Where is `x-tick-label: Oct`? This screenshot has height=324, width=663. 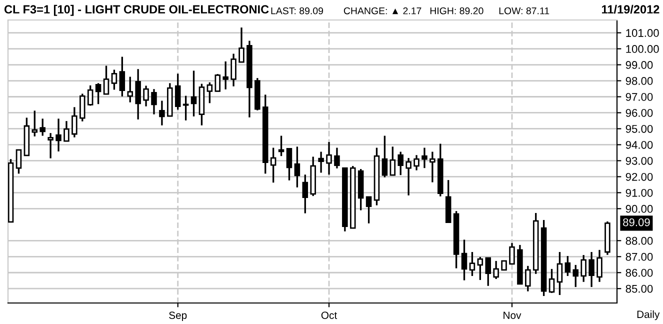
x-tick-label: Oct is located at coordinates (329, 315).